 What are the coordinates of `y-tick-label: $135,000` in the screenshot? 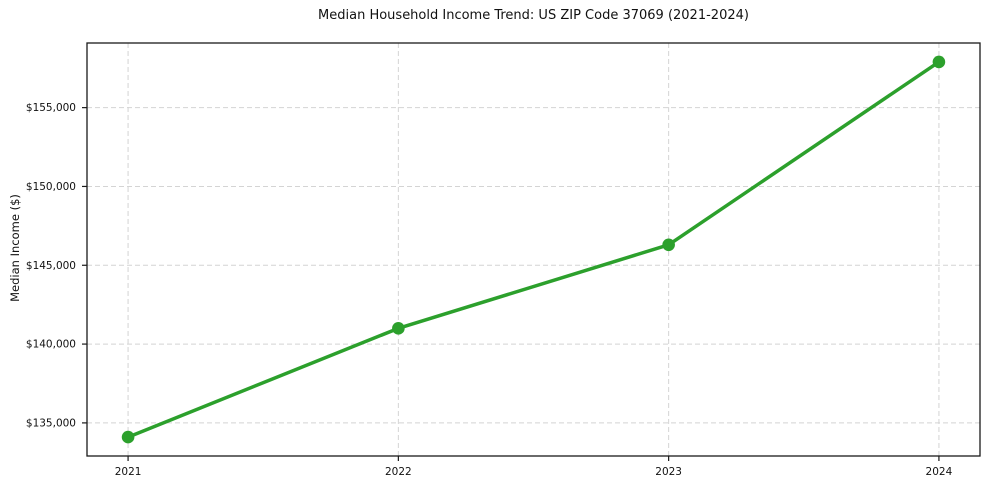 It's located at (51, 423).